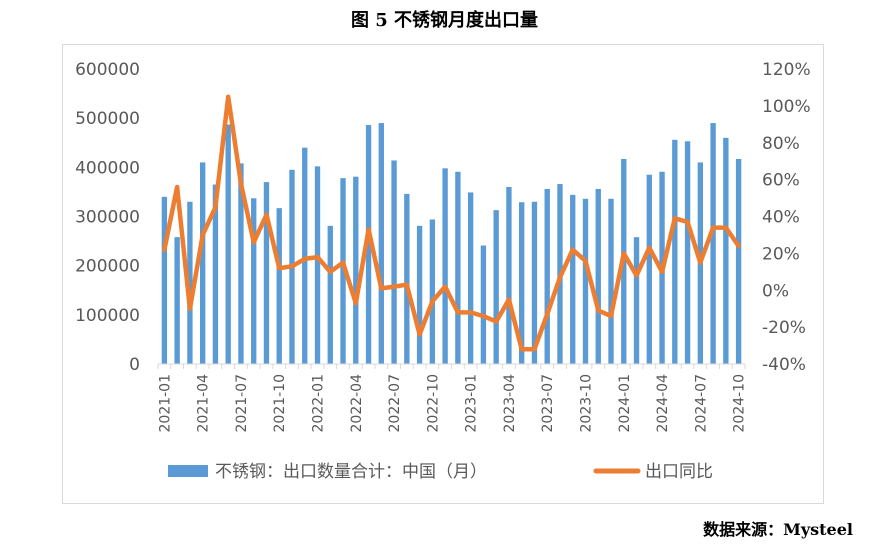  Describe the element at coordinates (472, 403) in the screenshot. I see `x-tick-label: 2023-01` at that location.